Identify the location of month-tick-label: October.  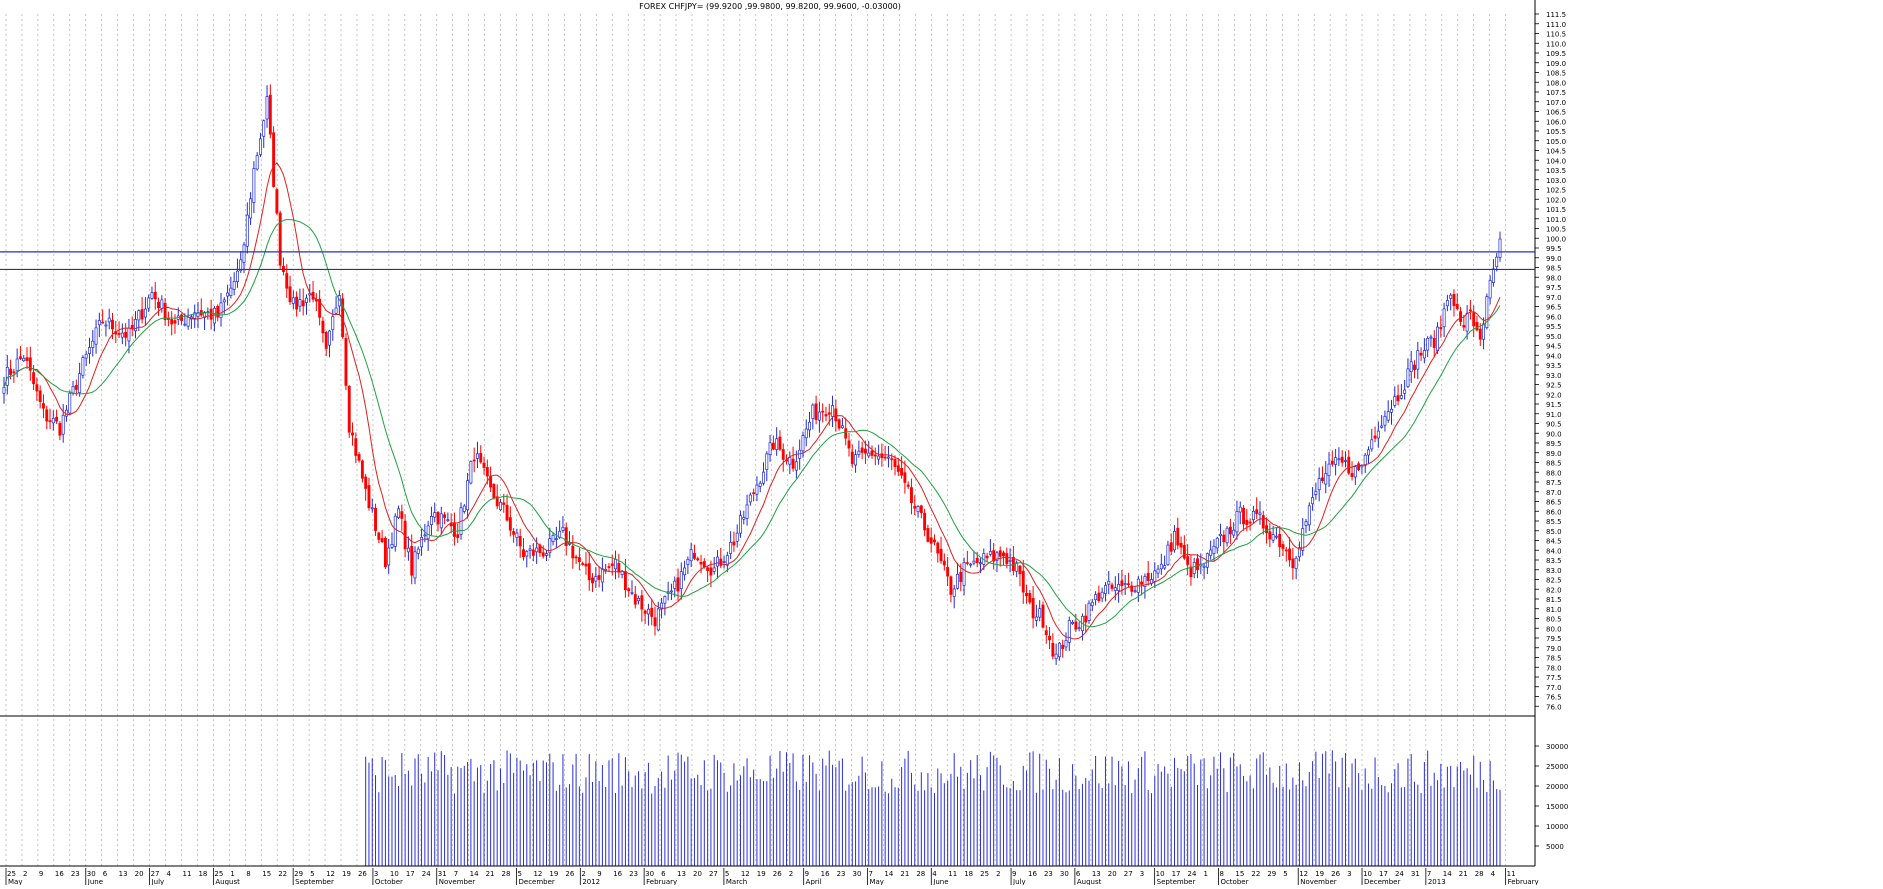
(1234, 881).